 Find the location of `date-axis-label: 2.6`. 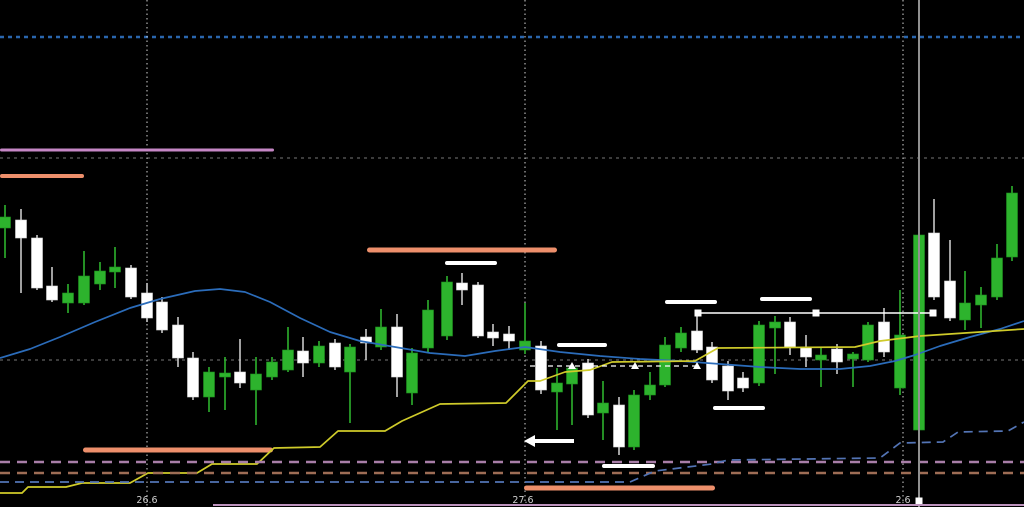

date-axis-label: 2.6 is located at coordinates (902, 500).